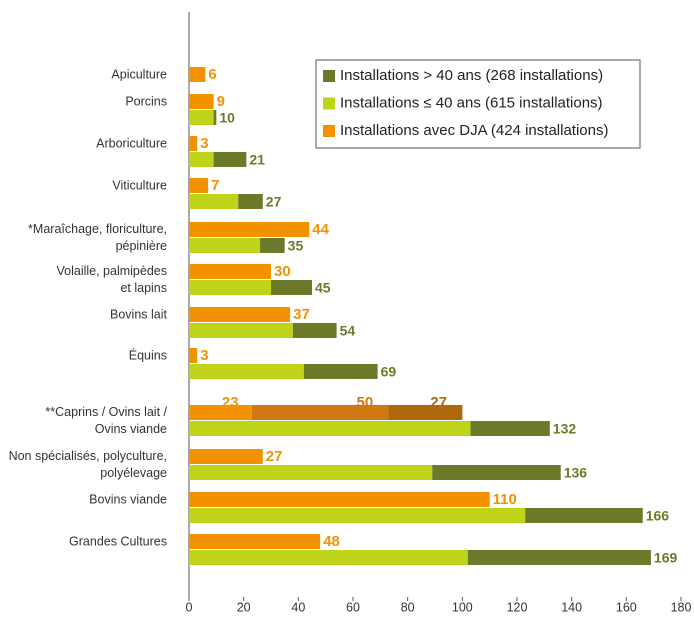  What do you see at coordinates (128, 499) in the screenshot?
I see `category-label: Bovins viande` at bounding box center [128, 499].